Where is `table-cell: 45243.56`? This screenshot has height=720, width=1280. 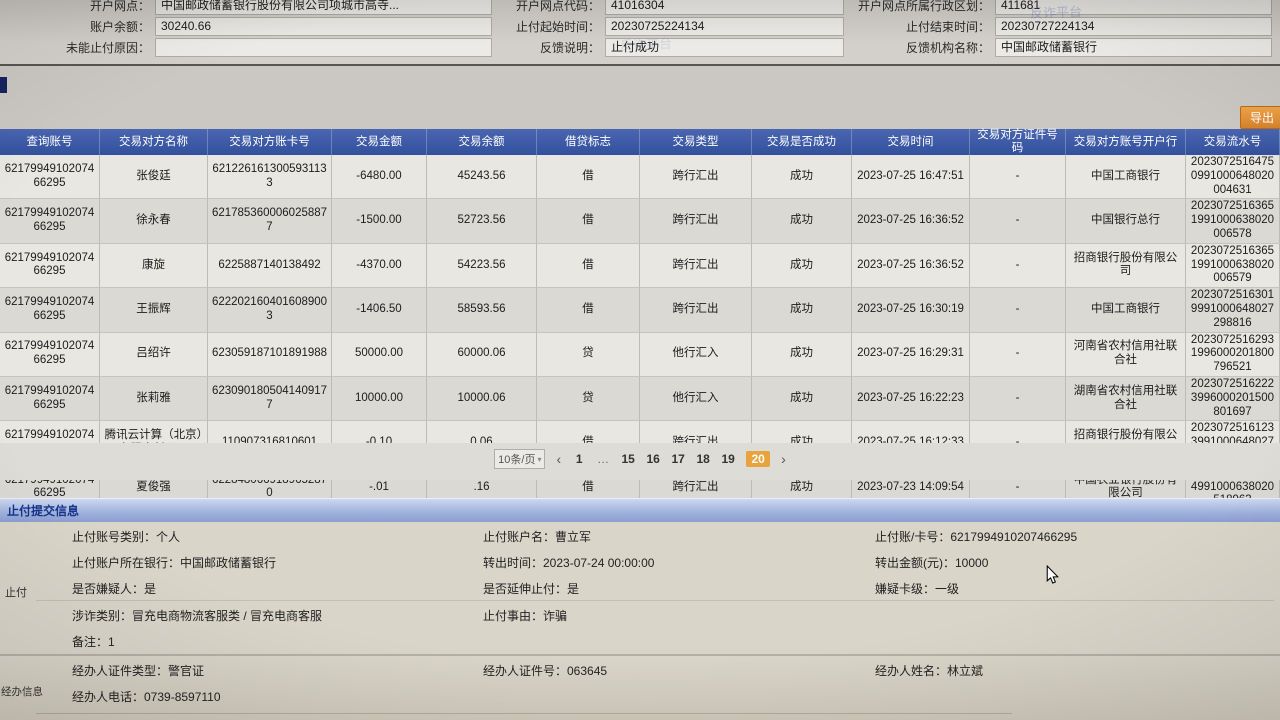 table-cell: 45243.56 is located at coordinates (482, 177).